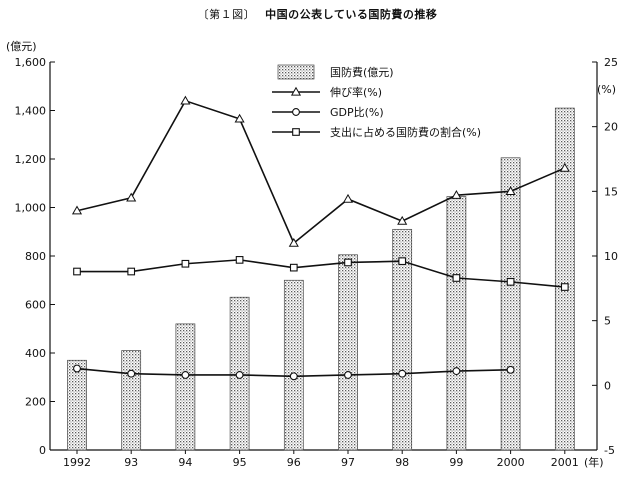  Describe the element at coordinates (609, 450) in the screenshot. I see `right-tick-label: -5` at that location.